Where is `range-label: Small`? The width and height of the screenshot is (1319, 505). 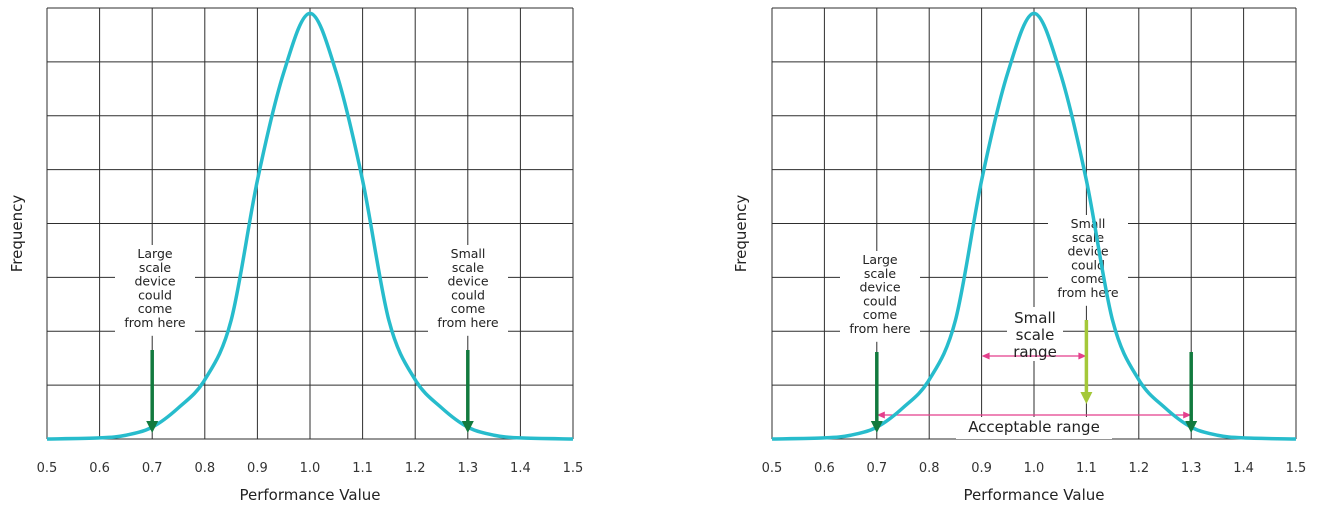
range-label: Small is located at coordinates (1035, 318).